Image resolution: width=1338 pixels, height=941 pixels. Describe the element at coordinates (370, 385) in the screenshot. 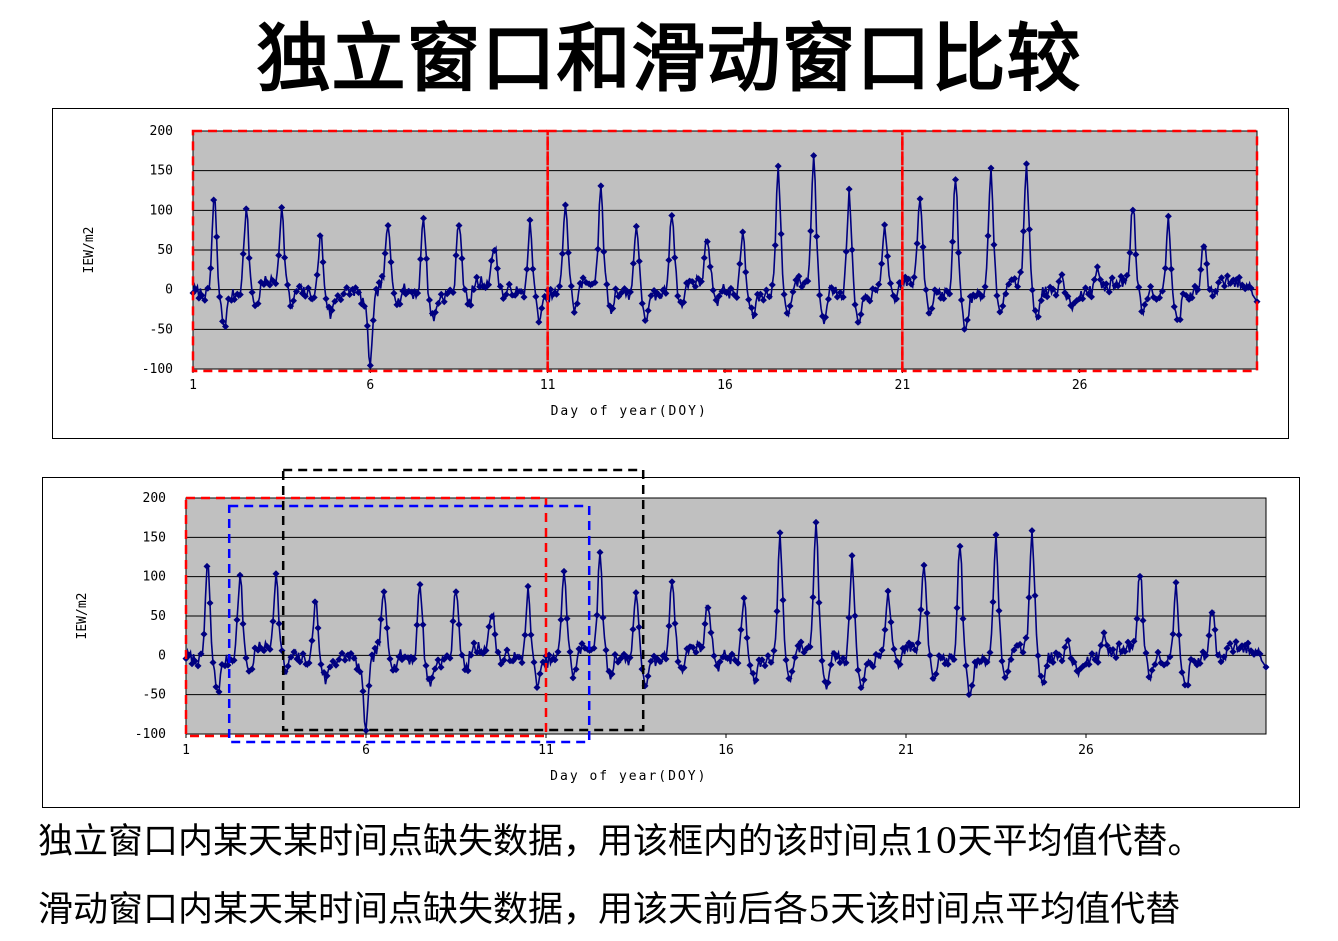

I see `top-x-tick-label: 6` at that location.